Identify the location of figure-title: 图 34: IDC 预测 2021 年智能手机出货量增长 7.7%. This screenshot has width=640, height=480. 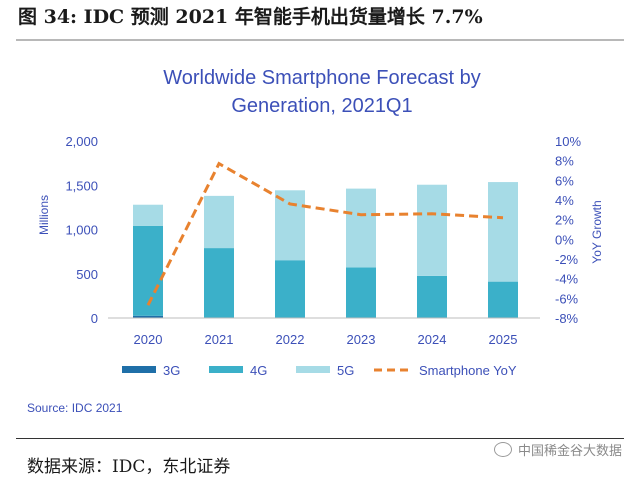
(250, 17).